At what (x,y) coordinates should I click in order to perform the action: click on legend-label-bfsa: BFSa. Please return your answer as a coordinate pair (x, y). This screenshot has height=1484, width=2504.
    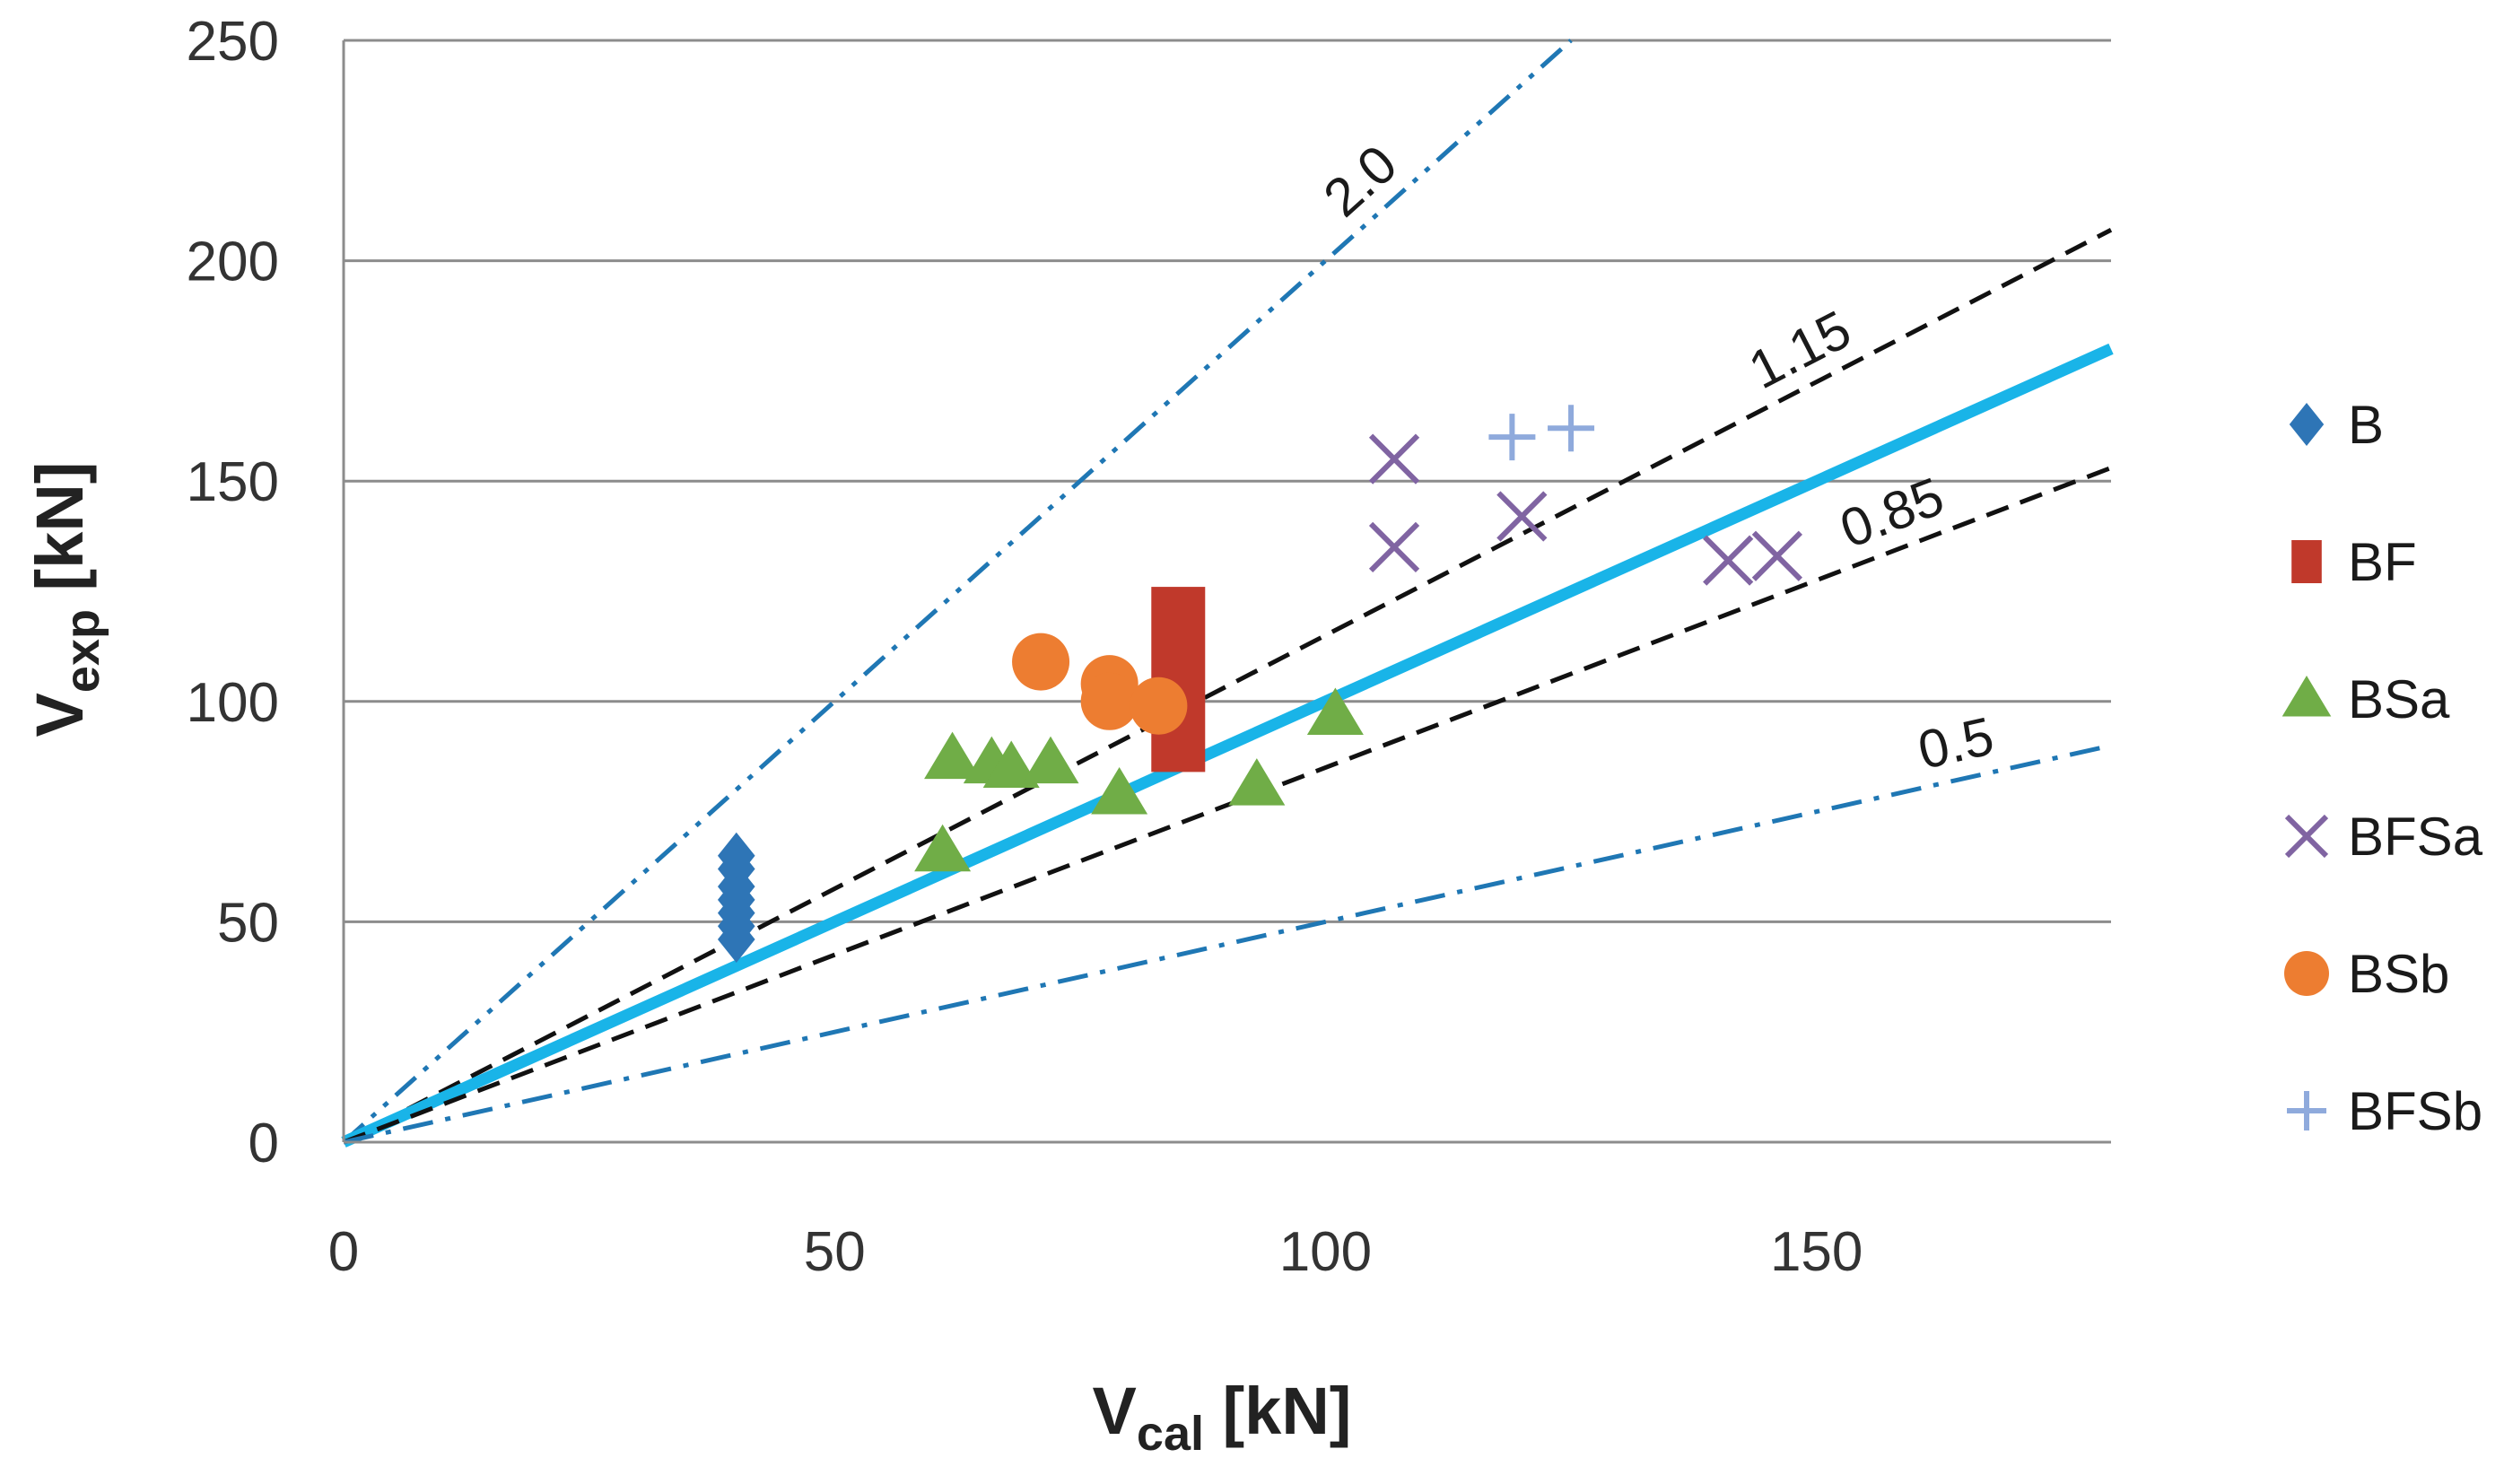
    Looking at the image, I should click on (2415, 837).